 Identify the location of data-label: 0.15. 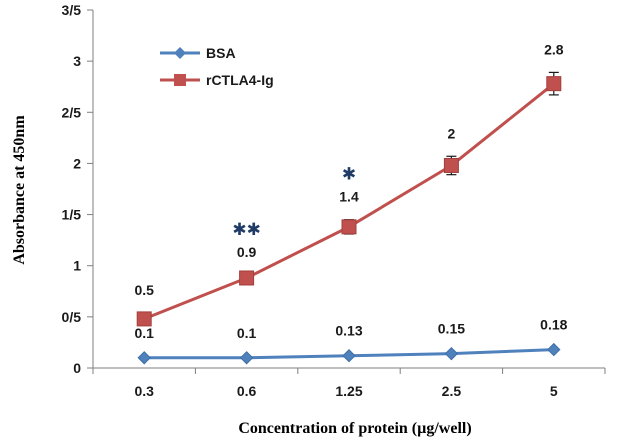
(451, 329).